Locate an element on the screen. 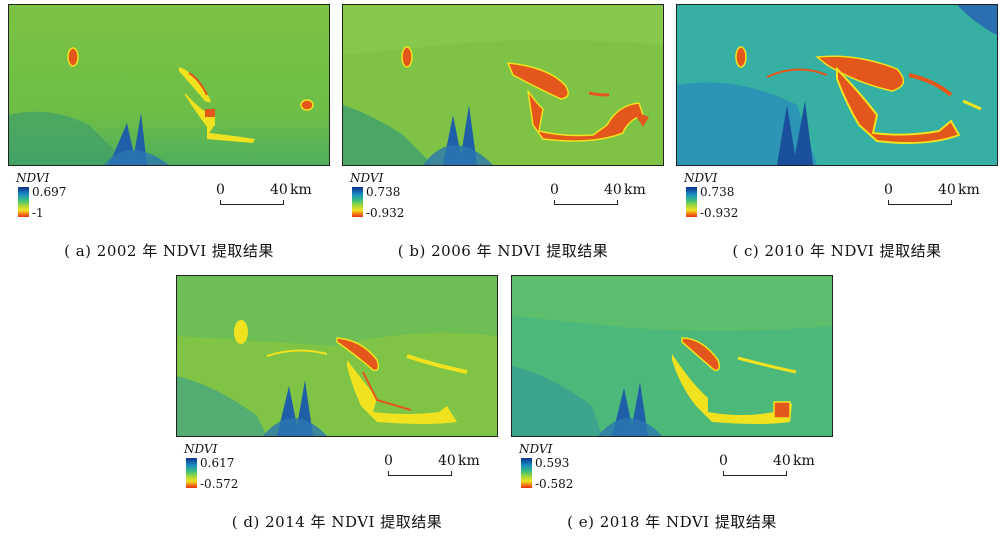 The width and height of the screenshot is (1000, 551). ndvi-legend: NDVI 0.593 -0.582 is located at coordinates (559, 468).